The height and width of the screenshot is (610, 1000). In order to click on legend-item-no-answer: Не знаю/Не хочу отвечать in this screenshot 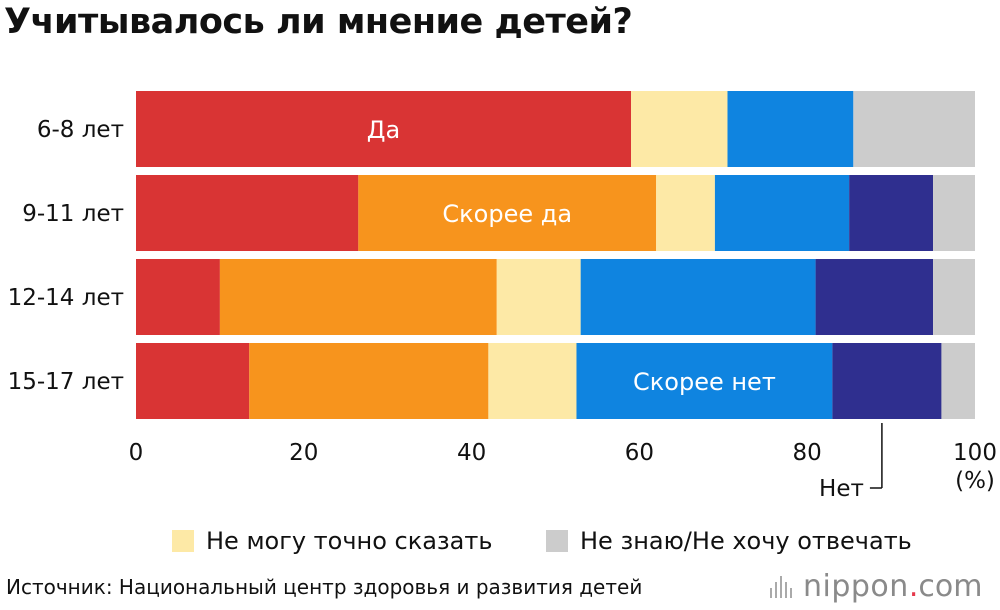, I will do `click(729, 541)`.